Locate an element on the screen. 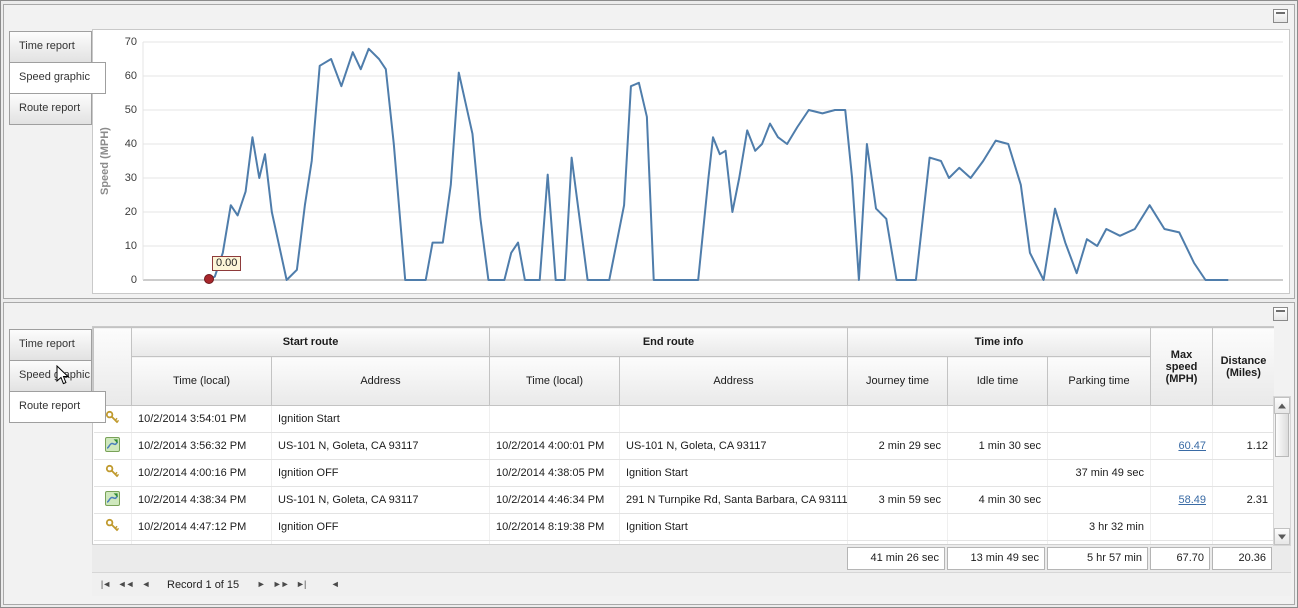 The image size is (1298, 608). scrollbar-thumb is located at coordinates (1282, 435).